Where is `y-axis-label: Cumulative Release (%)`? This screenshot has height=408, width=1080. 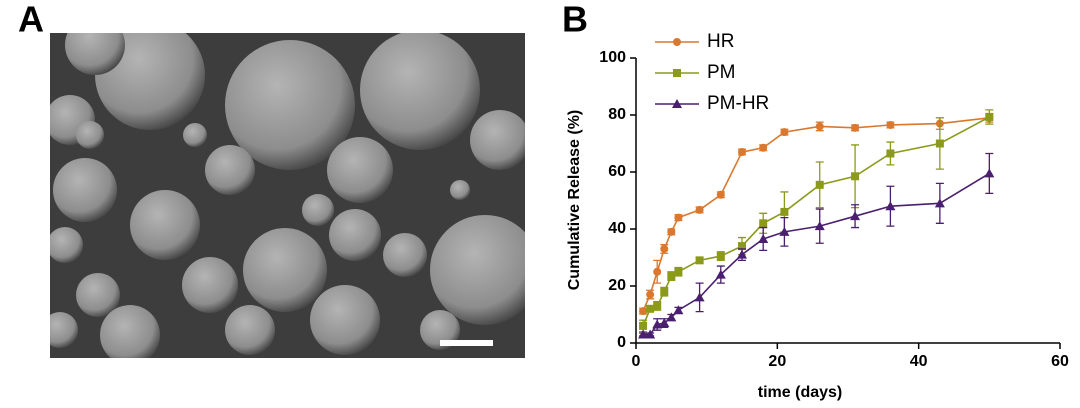 y-axis-label: Cumulative Release (%) is located at coordinates (574, 200).